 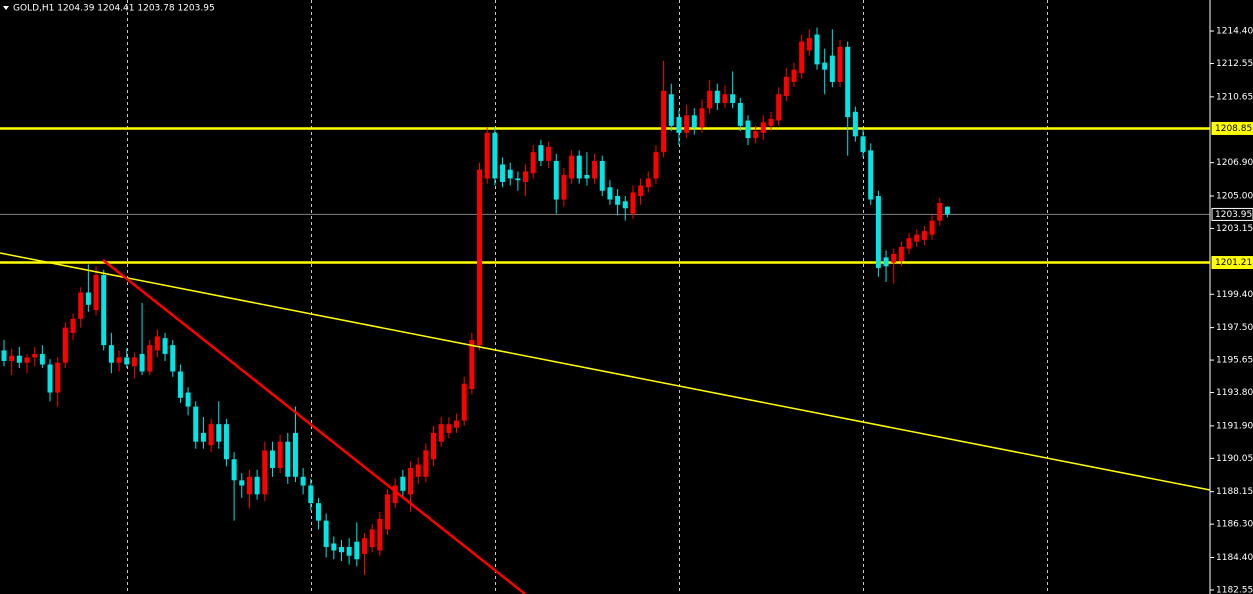 I want to click on y-tick-label: 1184.40, so click(x=1234, y=558).